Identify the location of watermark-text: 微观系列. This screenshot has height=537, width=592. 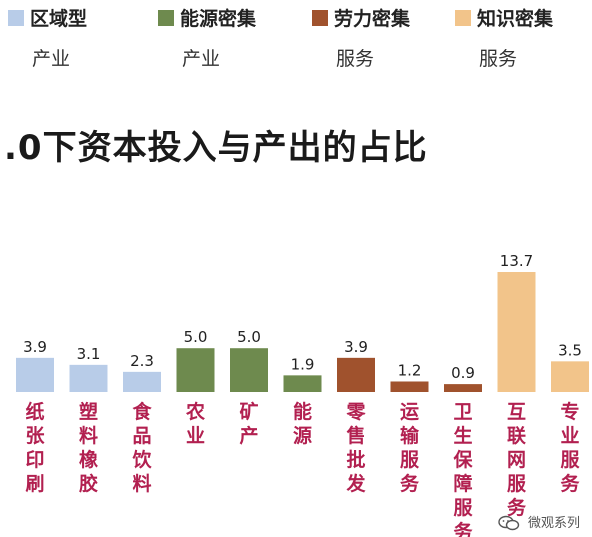
(553, 523).